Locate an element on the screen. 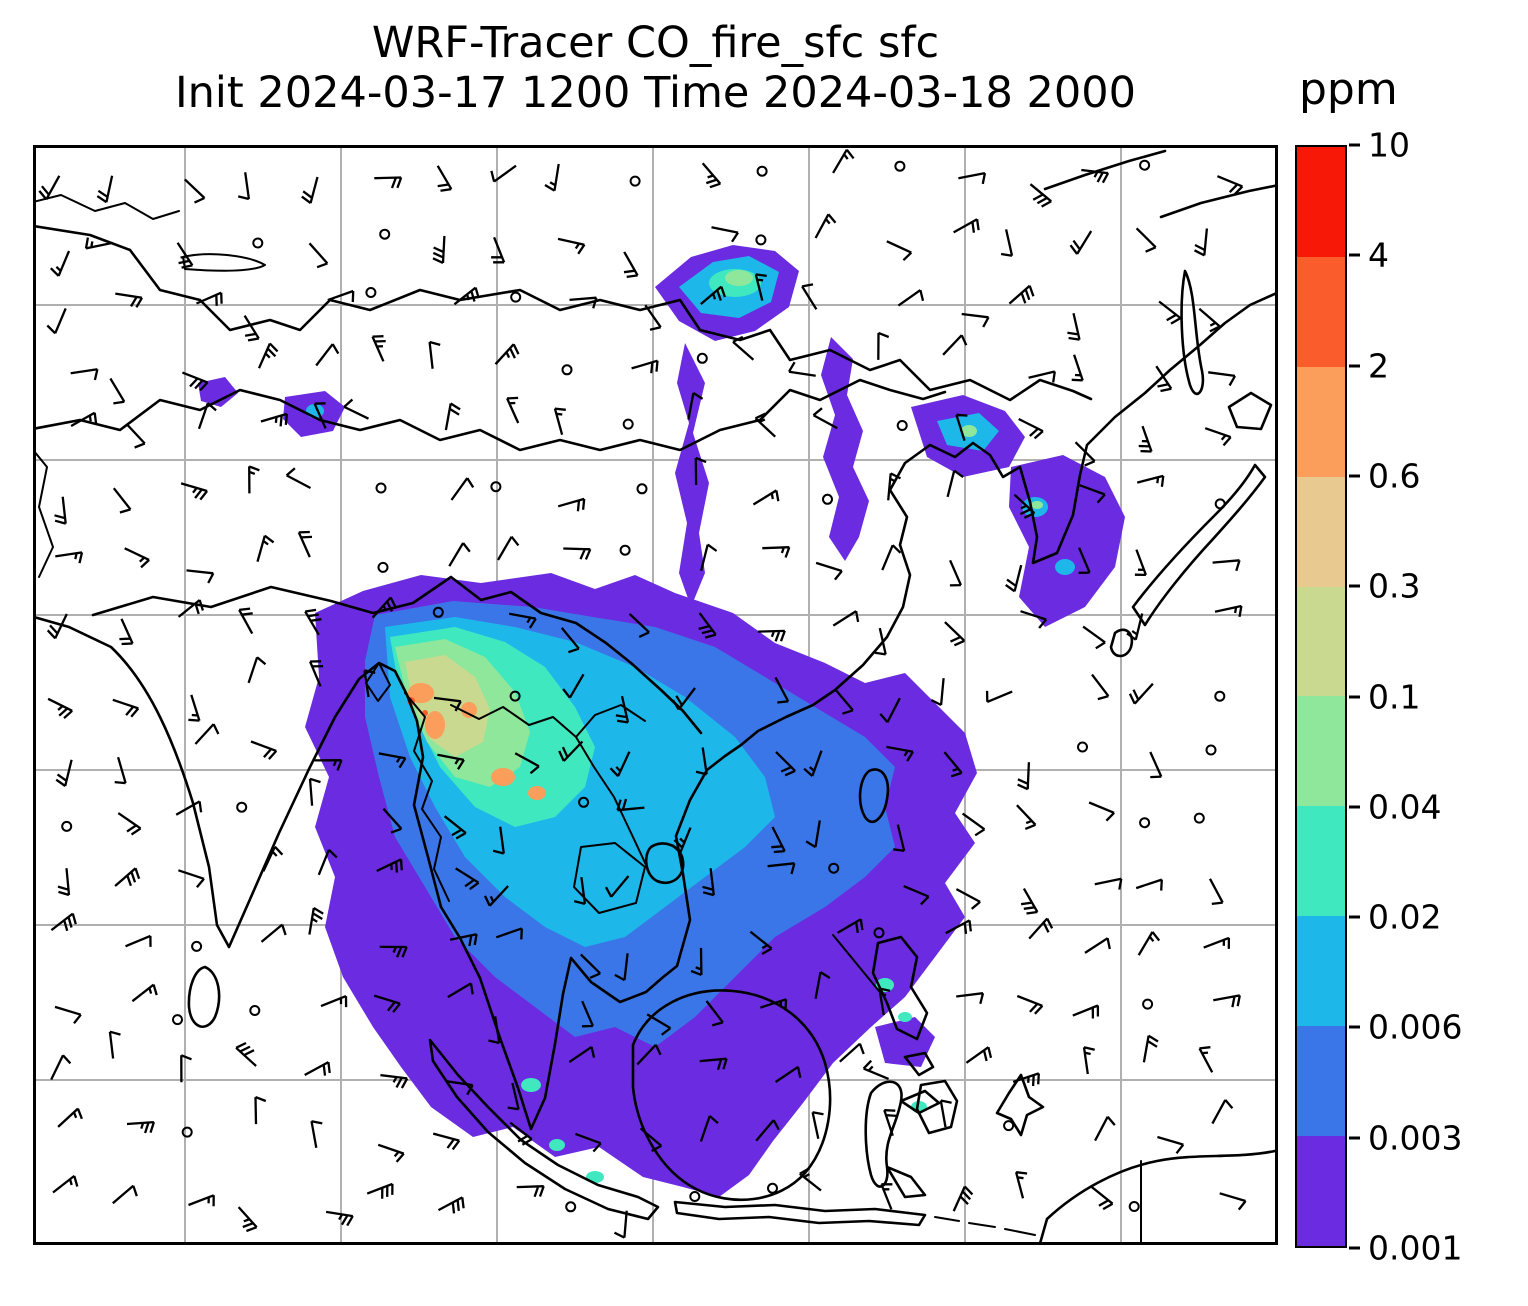  colorbar-tick-label: 10 is located at coordinates (1389, 145).